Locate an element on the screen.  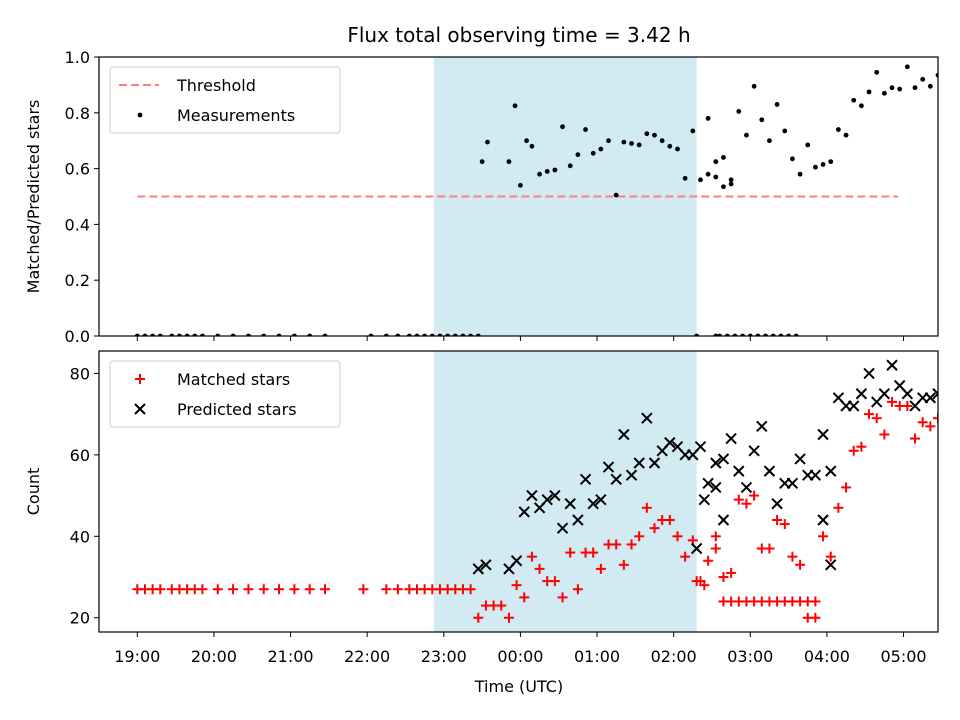
y-tick-label: 80 is located at coordinates (80, 373).